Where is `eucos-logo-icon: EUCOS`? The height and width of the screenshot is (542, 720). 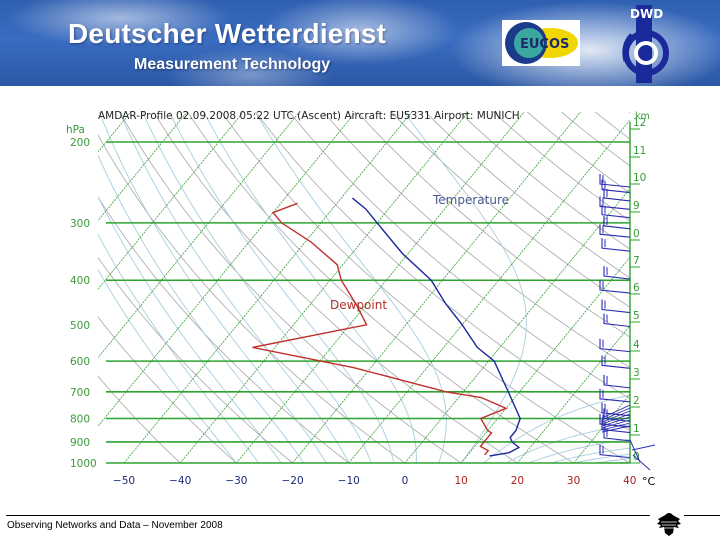
eucos-logo-icon: EUCOS is located at coordinates (541, 43).